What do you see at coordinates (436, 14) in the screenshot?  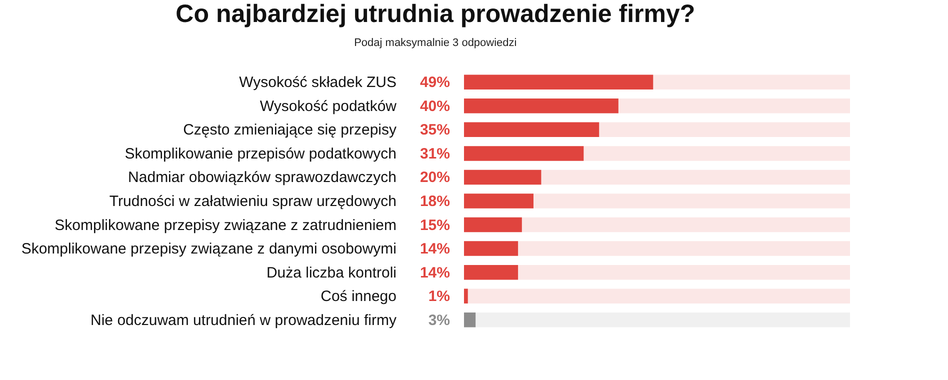 I see `chart-title: Co najbardziej utrudnia prowadzenie firmy?` at bounding box center [436, 14].